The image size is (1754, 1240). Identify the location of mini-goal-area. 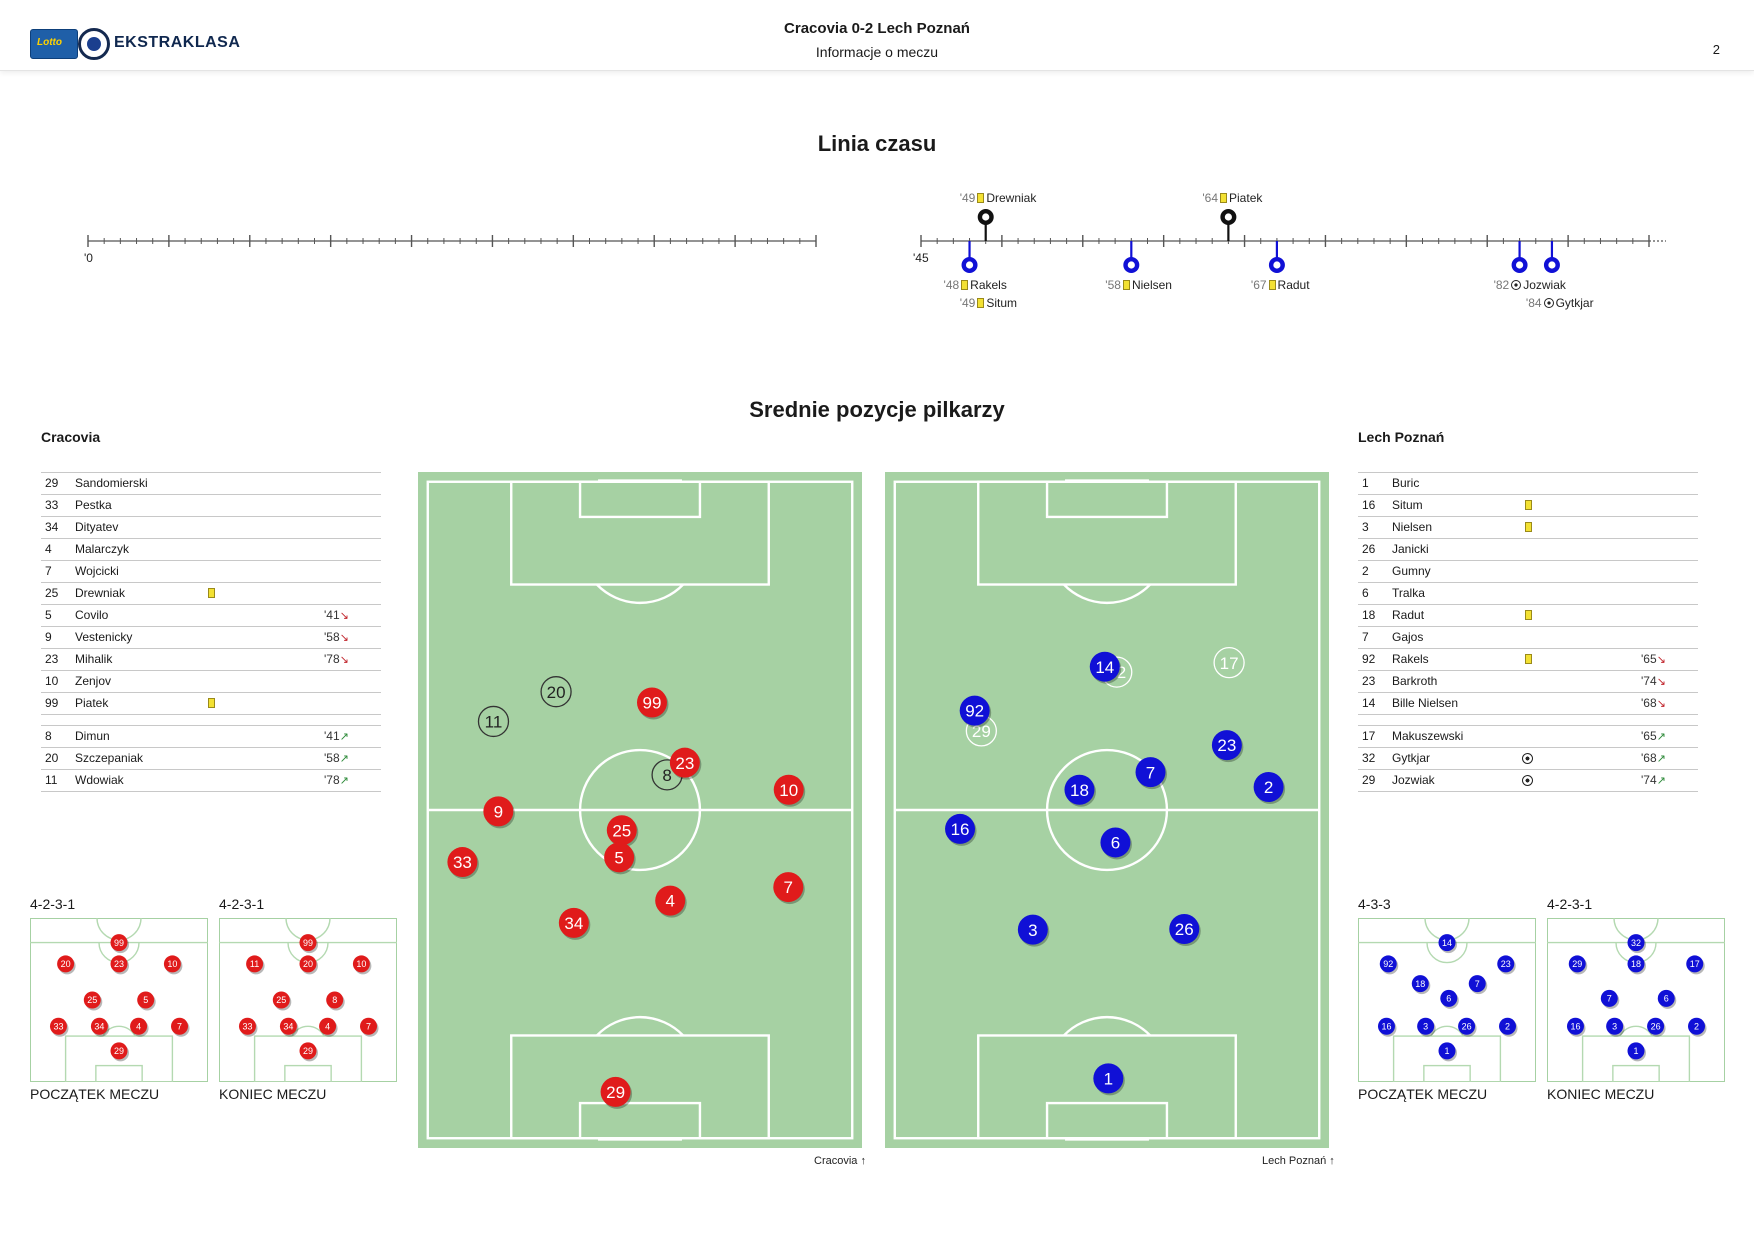
(1447, 1073).